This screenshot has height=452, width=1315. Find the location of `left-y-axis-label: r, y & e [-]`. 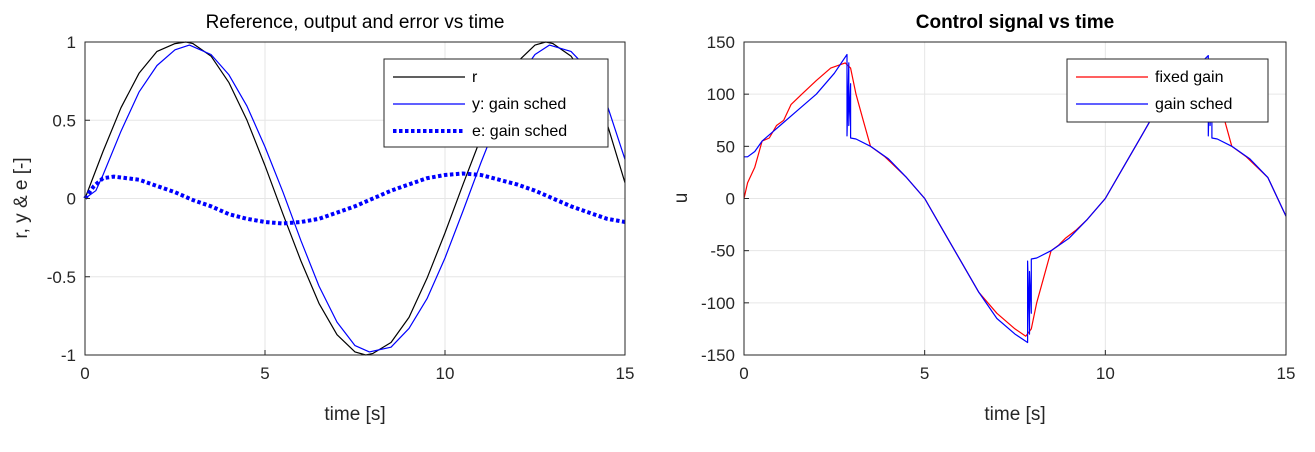

left-y-axis-label: r, y & e [-] is located at coordinates (21, 197).